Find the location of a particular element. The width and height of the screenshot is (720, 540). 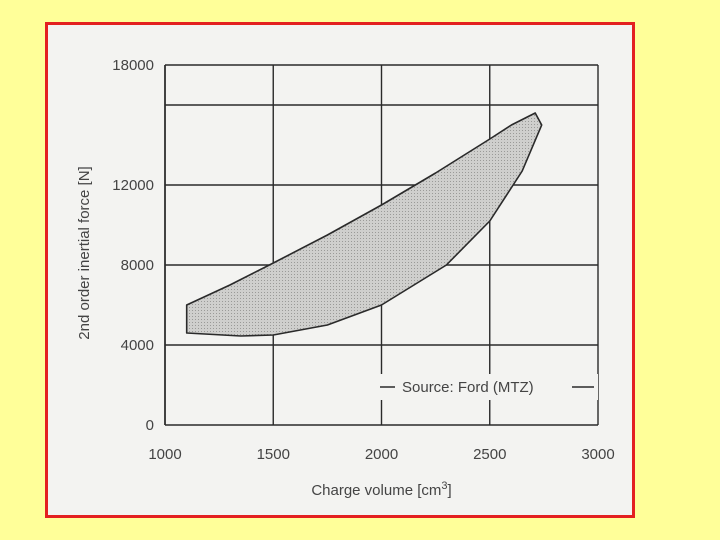

source-annotation-background is located at coordinates (485, 387).